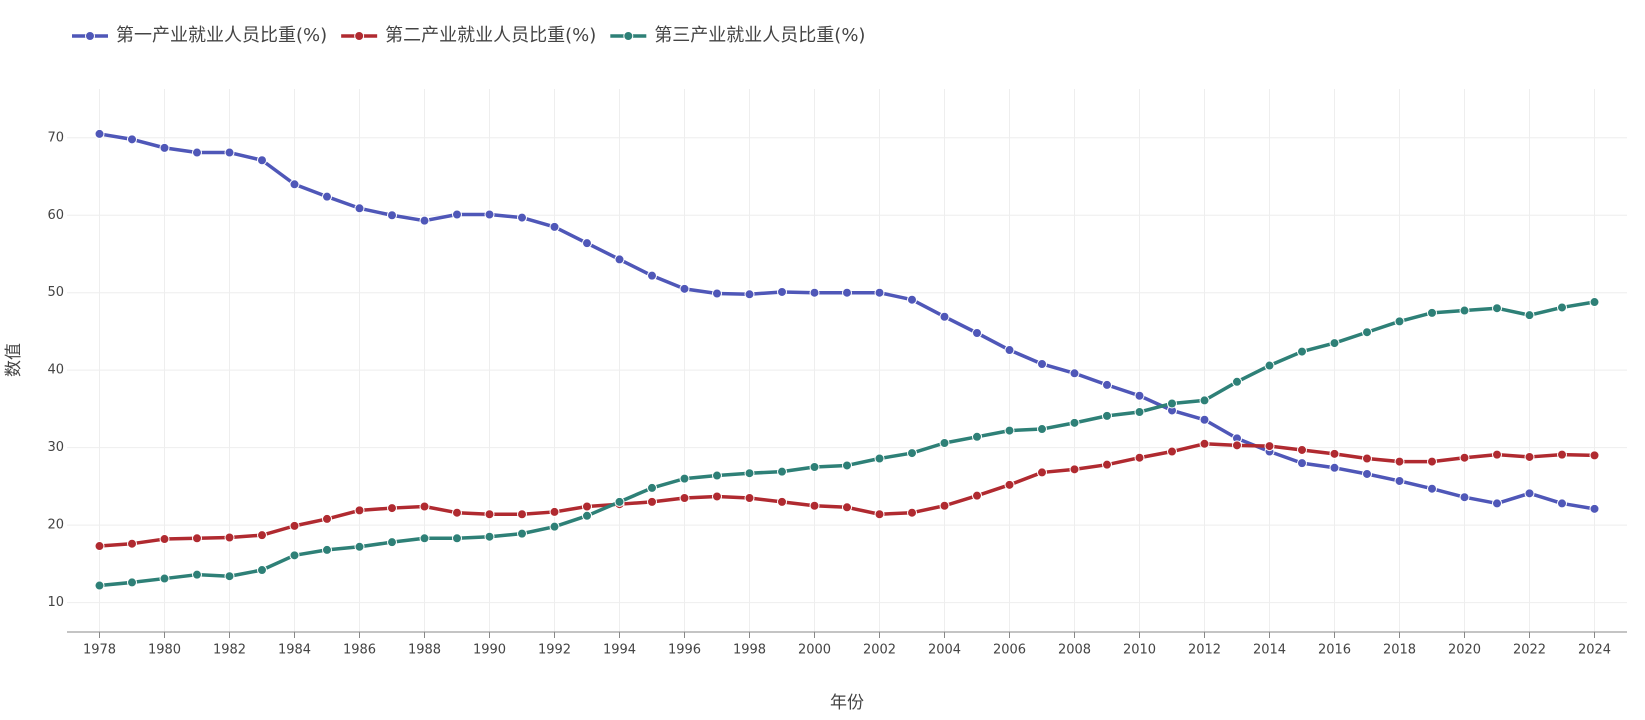  I want to click on x-tick-label: 1984, so click(294, 650).